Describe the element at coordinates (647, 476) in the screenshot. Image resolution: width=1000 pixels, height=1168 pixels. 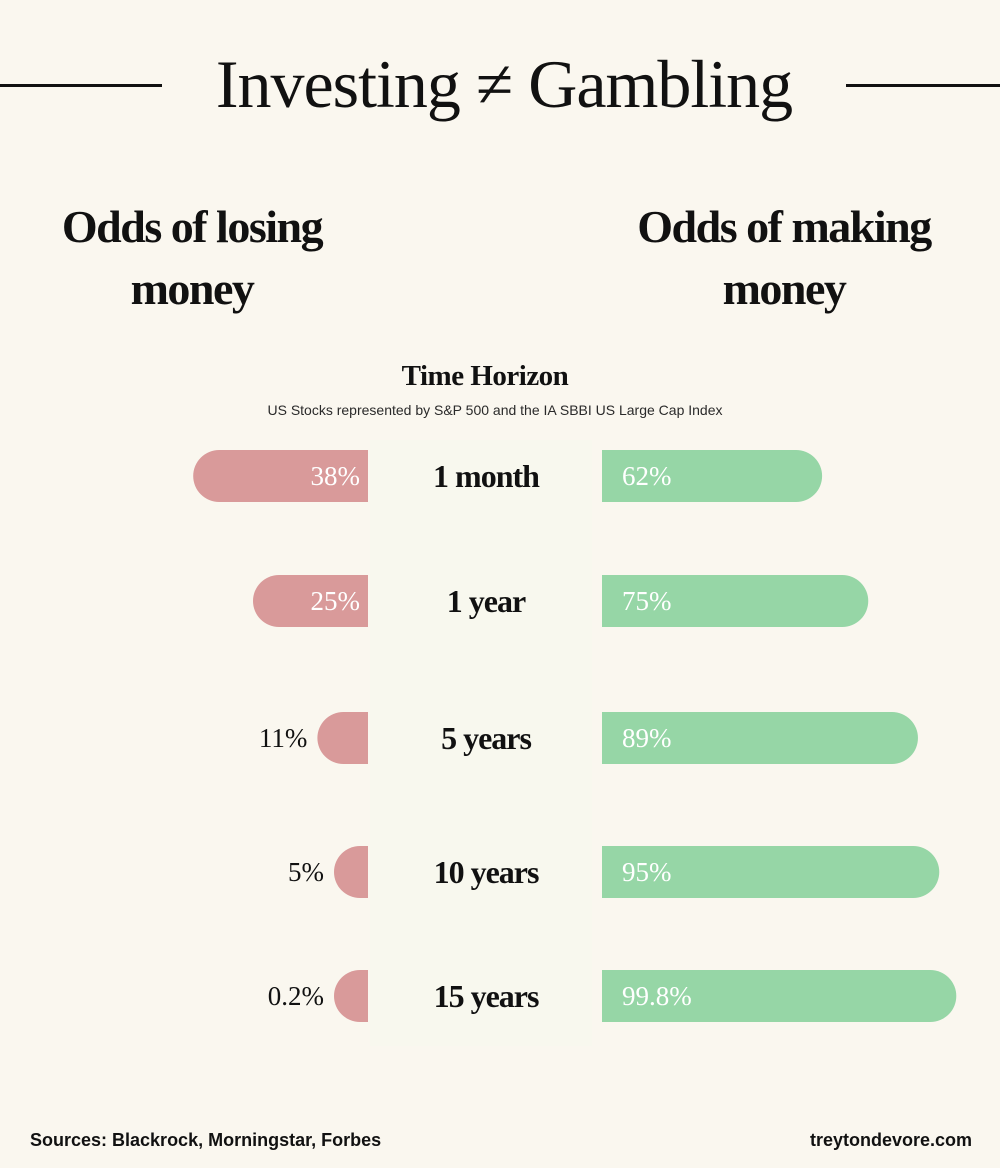
I see `making-value-label: 62%` at that location.